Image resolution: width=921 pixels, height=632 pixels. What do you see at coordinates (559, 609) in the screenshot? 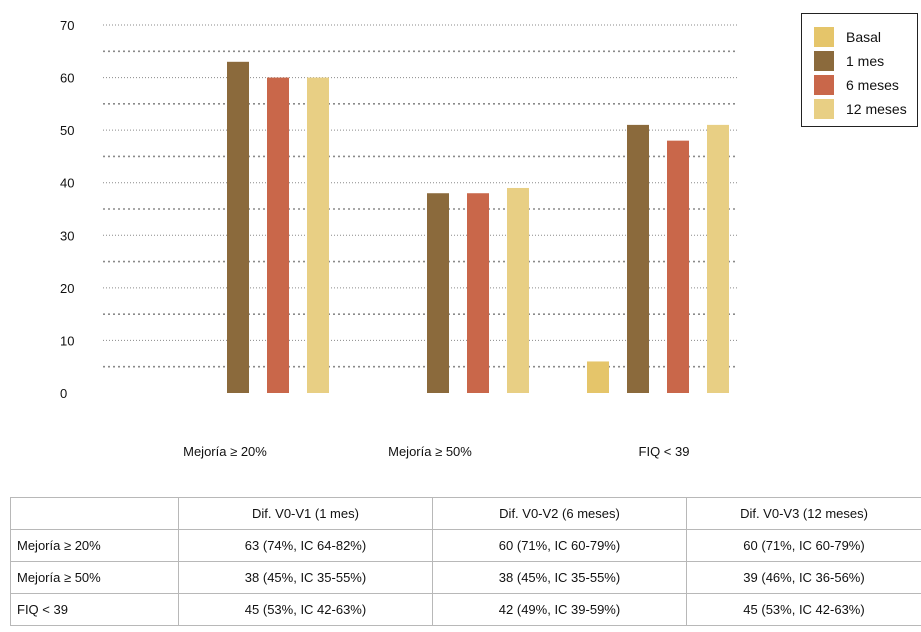
I see `table-cell: 42 (49%, IC 39-59%)` at bounding box center [559, 609].